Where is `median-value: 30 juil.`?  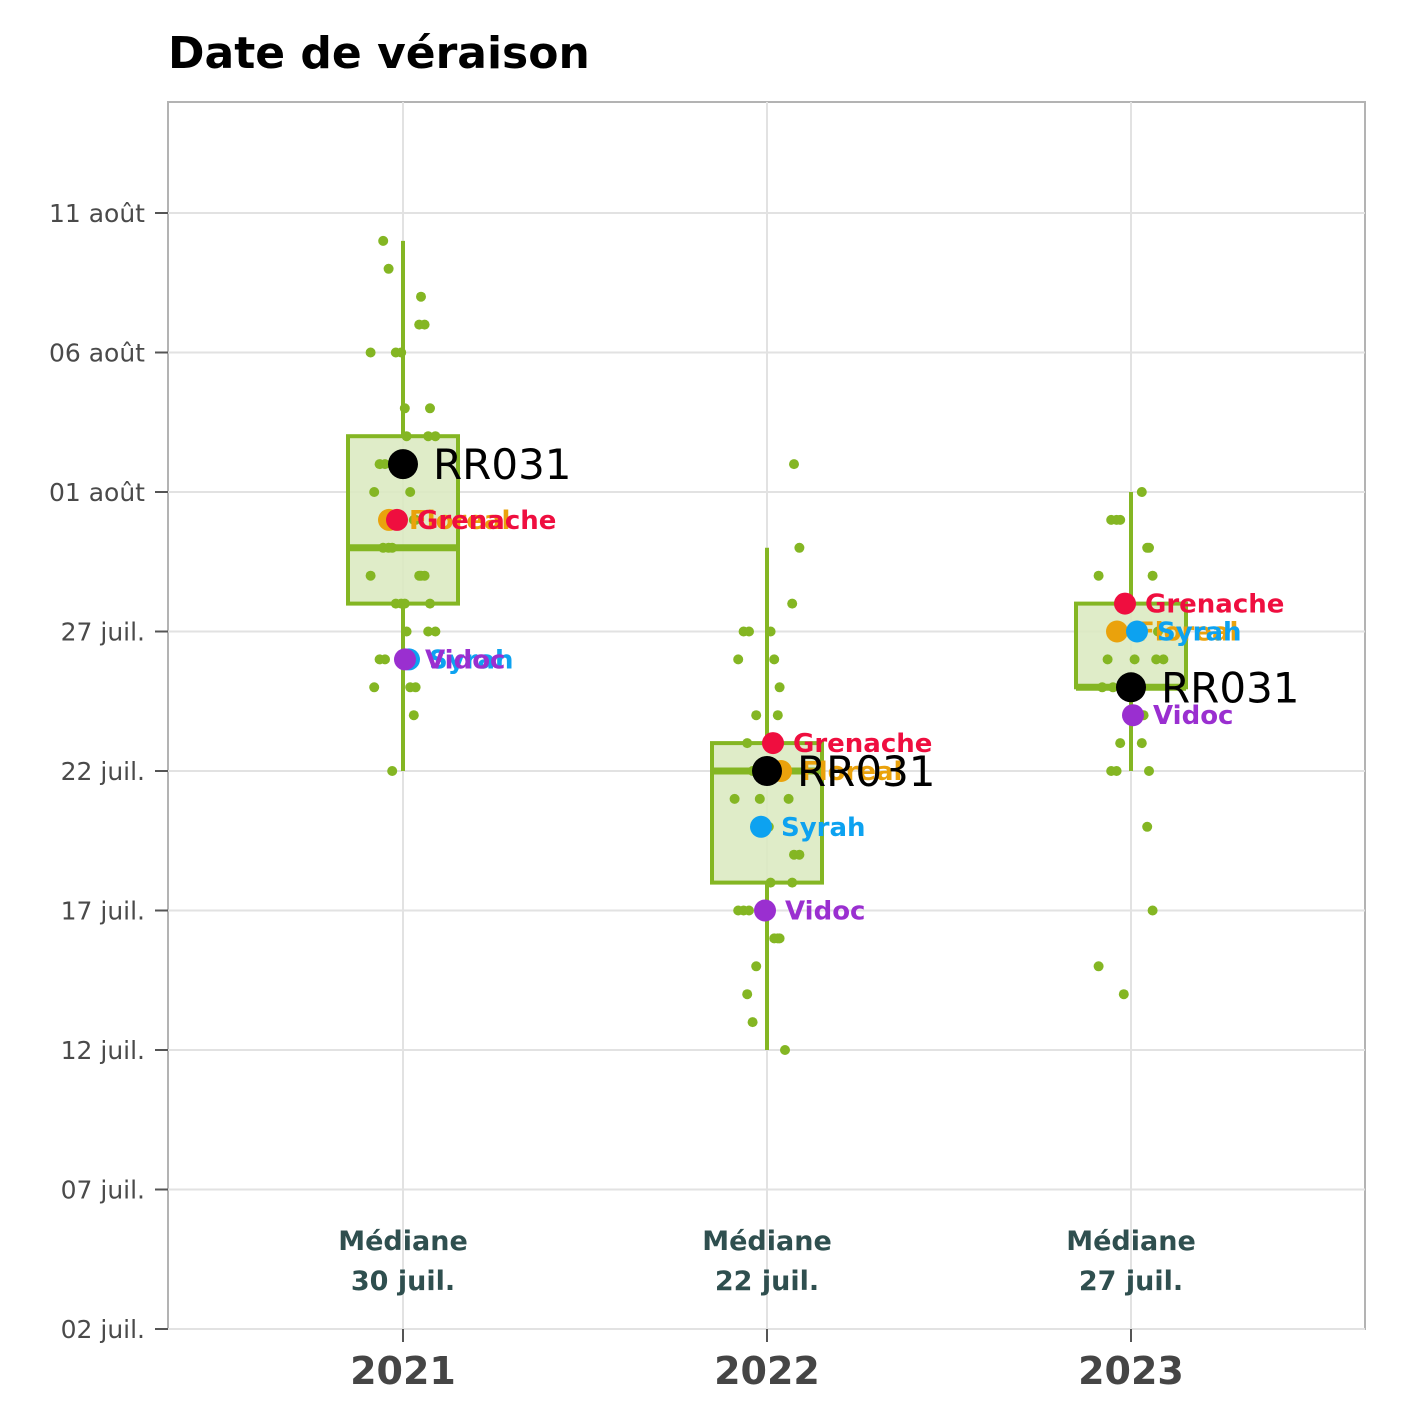 median-value: 30 juil. is located at coordinates (403, 1281).